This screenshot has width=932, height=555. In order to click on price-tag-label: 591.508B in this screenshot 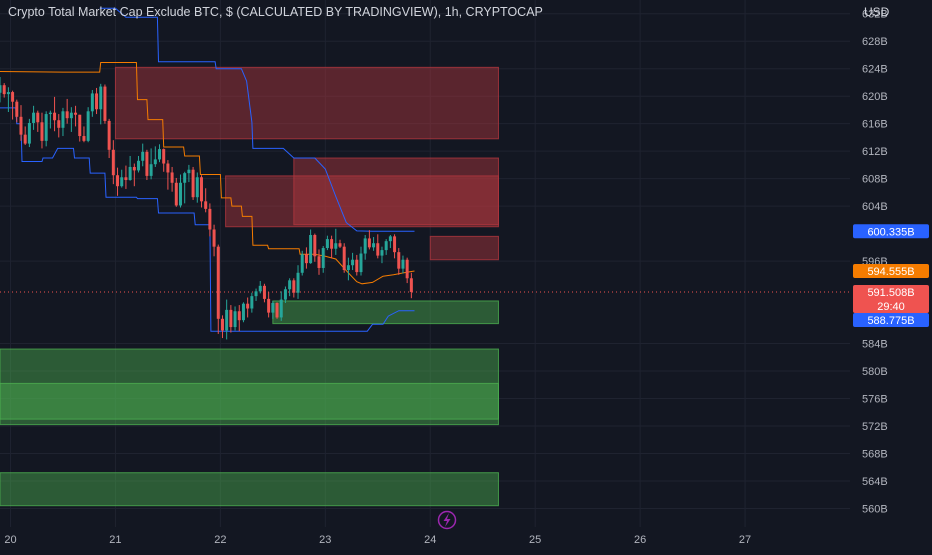, I will do `click(890, 293)`.